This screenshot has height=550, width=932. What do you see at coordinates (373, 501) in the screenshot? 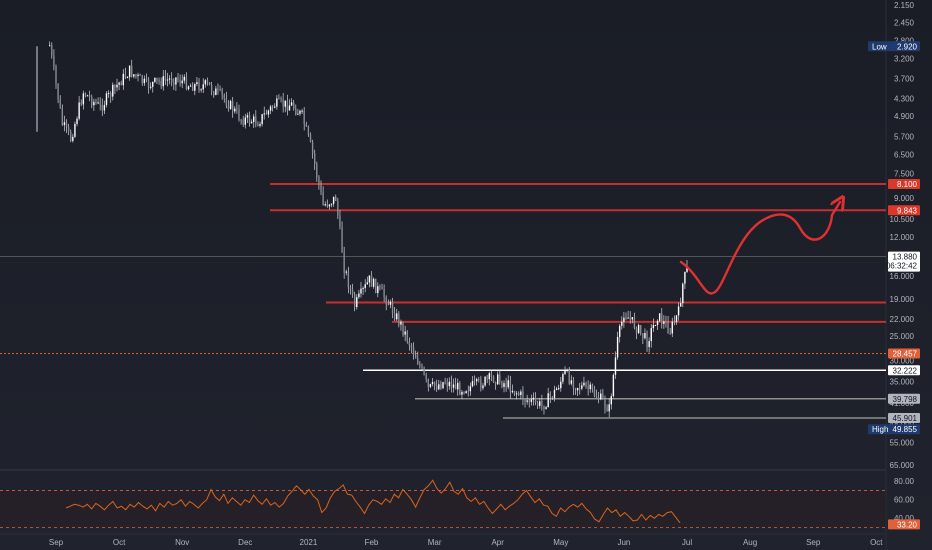
I see `rsi-line` at bounding box center [373, 501].